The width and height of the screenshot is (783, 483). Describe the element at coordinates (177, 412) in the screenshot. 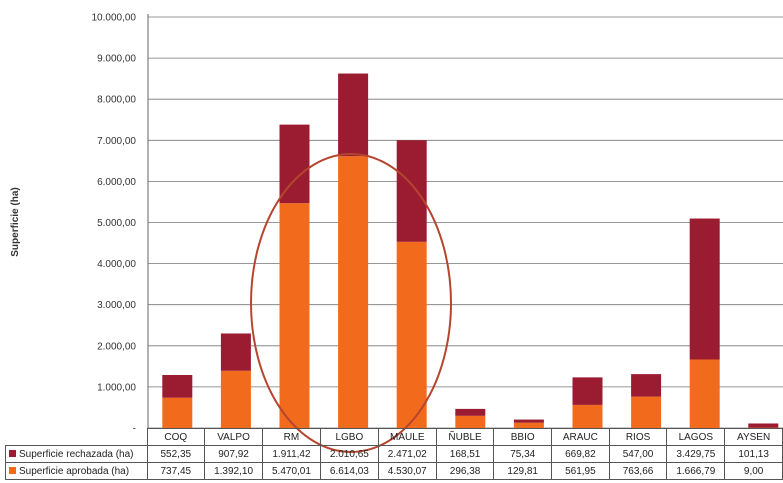

I see `bar-aprobada-coq` at that location.